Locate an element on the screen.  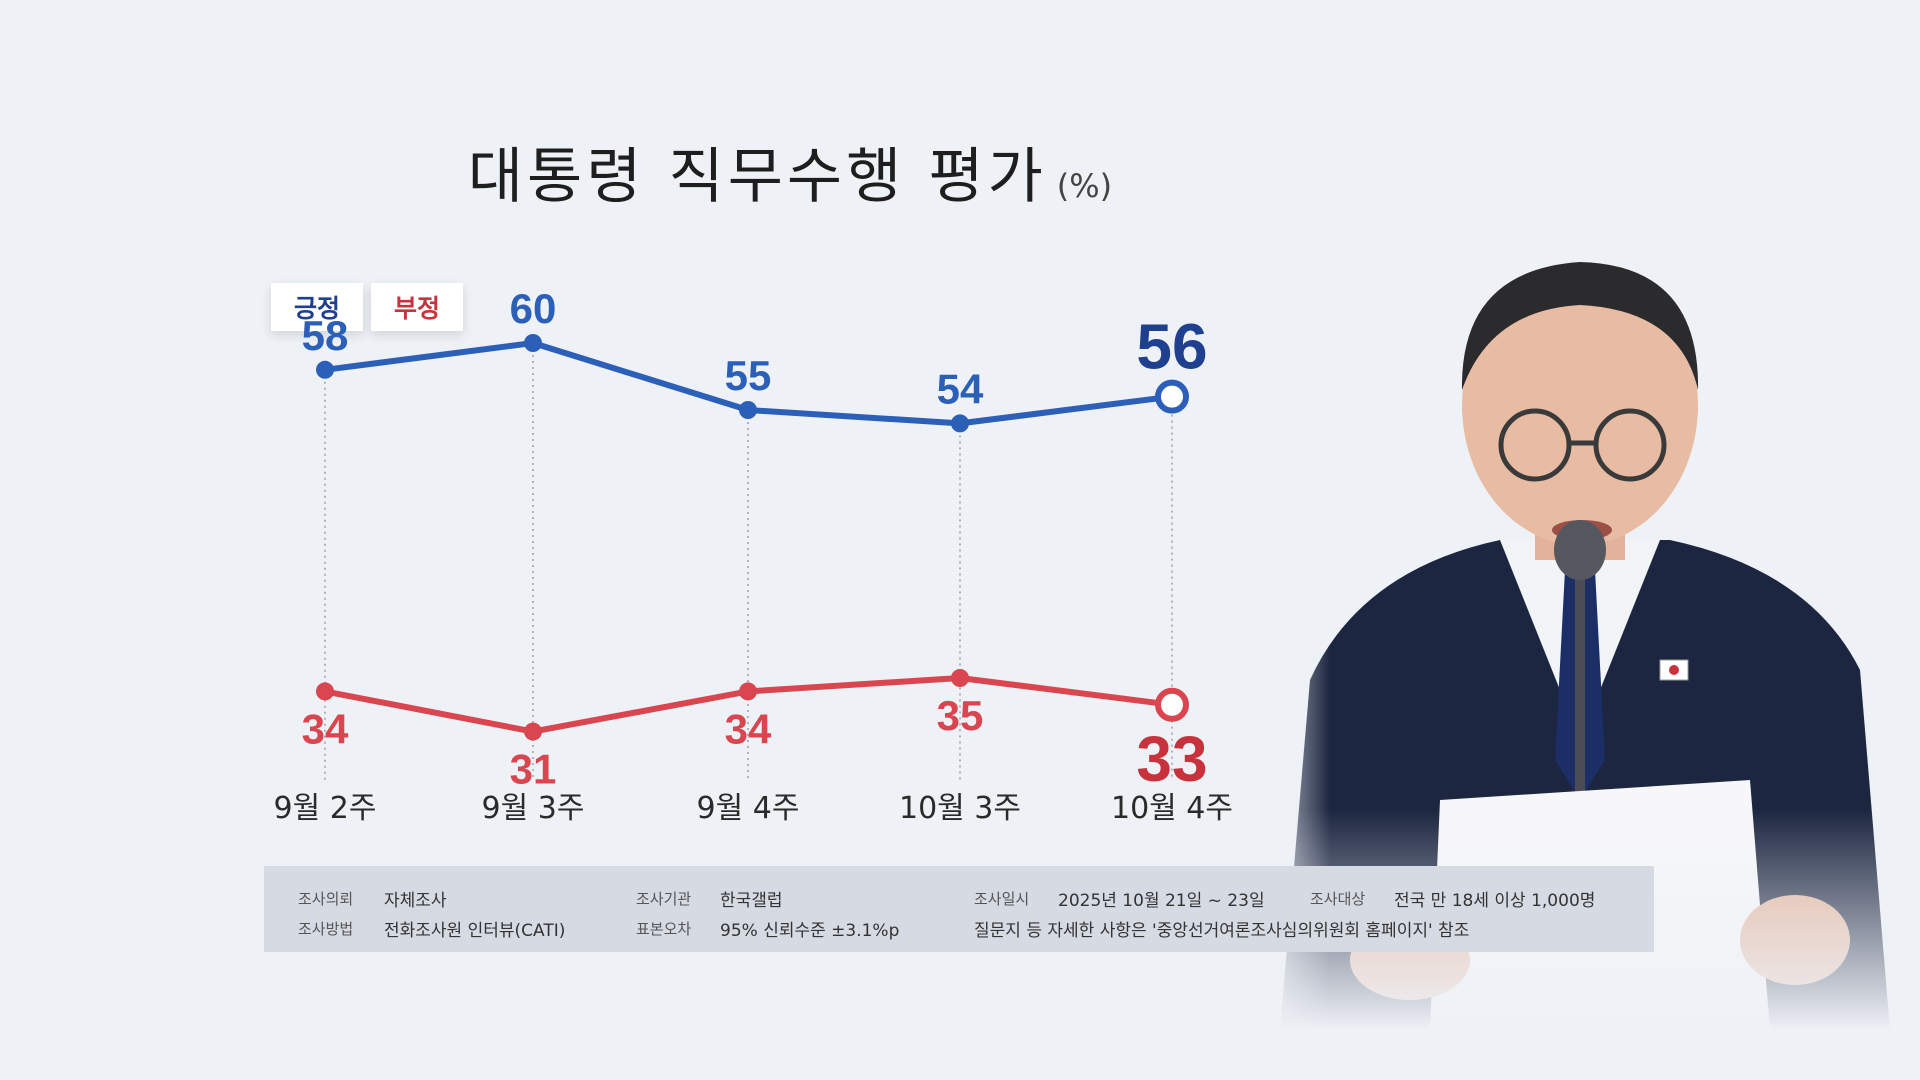
survey-note: 질문지 등 자세한 사항은 '중앙선거여론조사심의위원회 홈페이지' 참조 is located at coordinates (1222, 931).